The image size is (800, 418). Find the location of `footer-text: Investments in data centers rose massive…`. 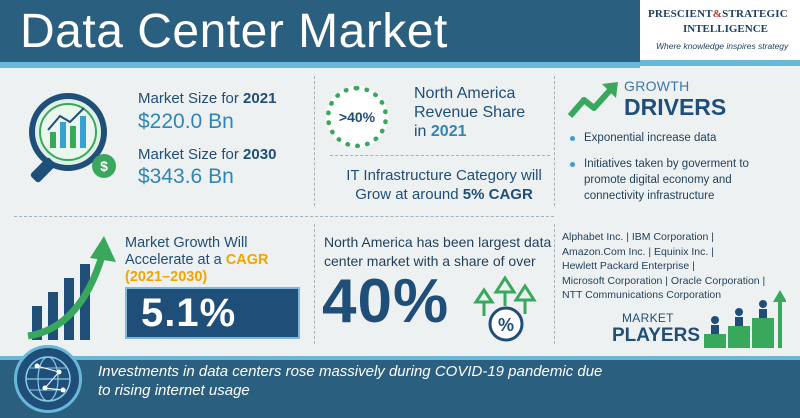

footer-text: Investments in data centers rose massive… is located at coordinates (350, 381).